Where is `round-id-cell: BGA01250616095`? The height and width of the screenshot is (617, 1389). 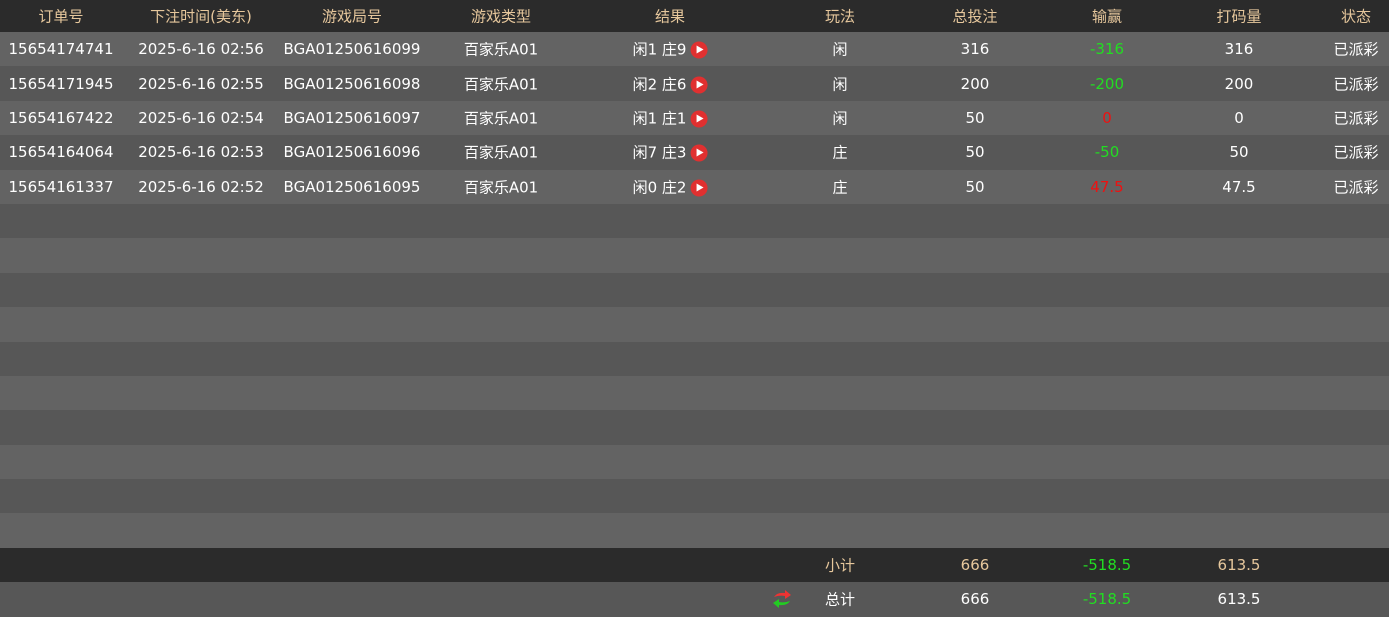
round-id-cell: BGA01250616095 is located at coordinates (352, 187).